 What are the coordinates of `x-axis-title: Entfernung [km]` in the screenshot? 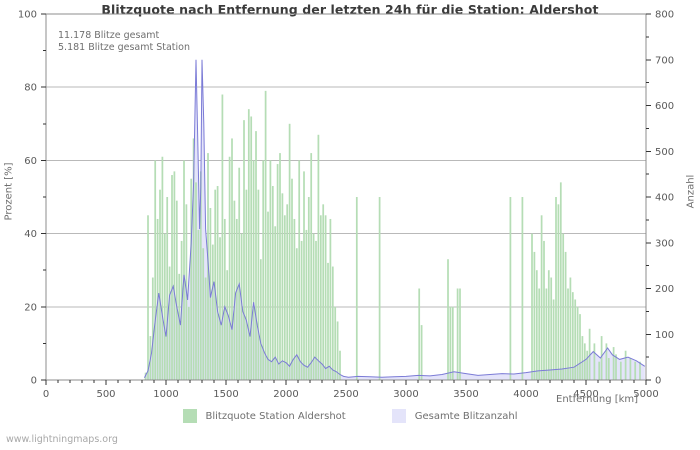 It's located at (597, 399).